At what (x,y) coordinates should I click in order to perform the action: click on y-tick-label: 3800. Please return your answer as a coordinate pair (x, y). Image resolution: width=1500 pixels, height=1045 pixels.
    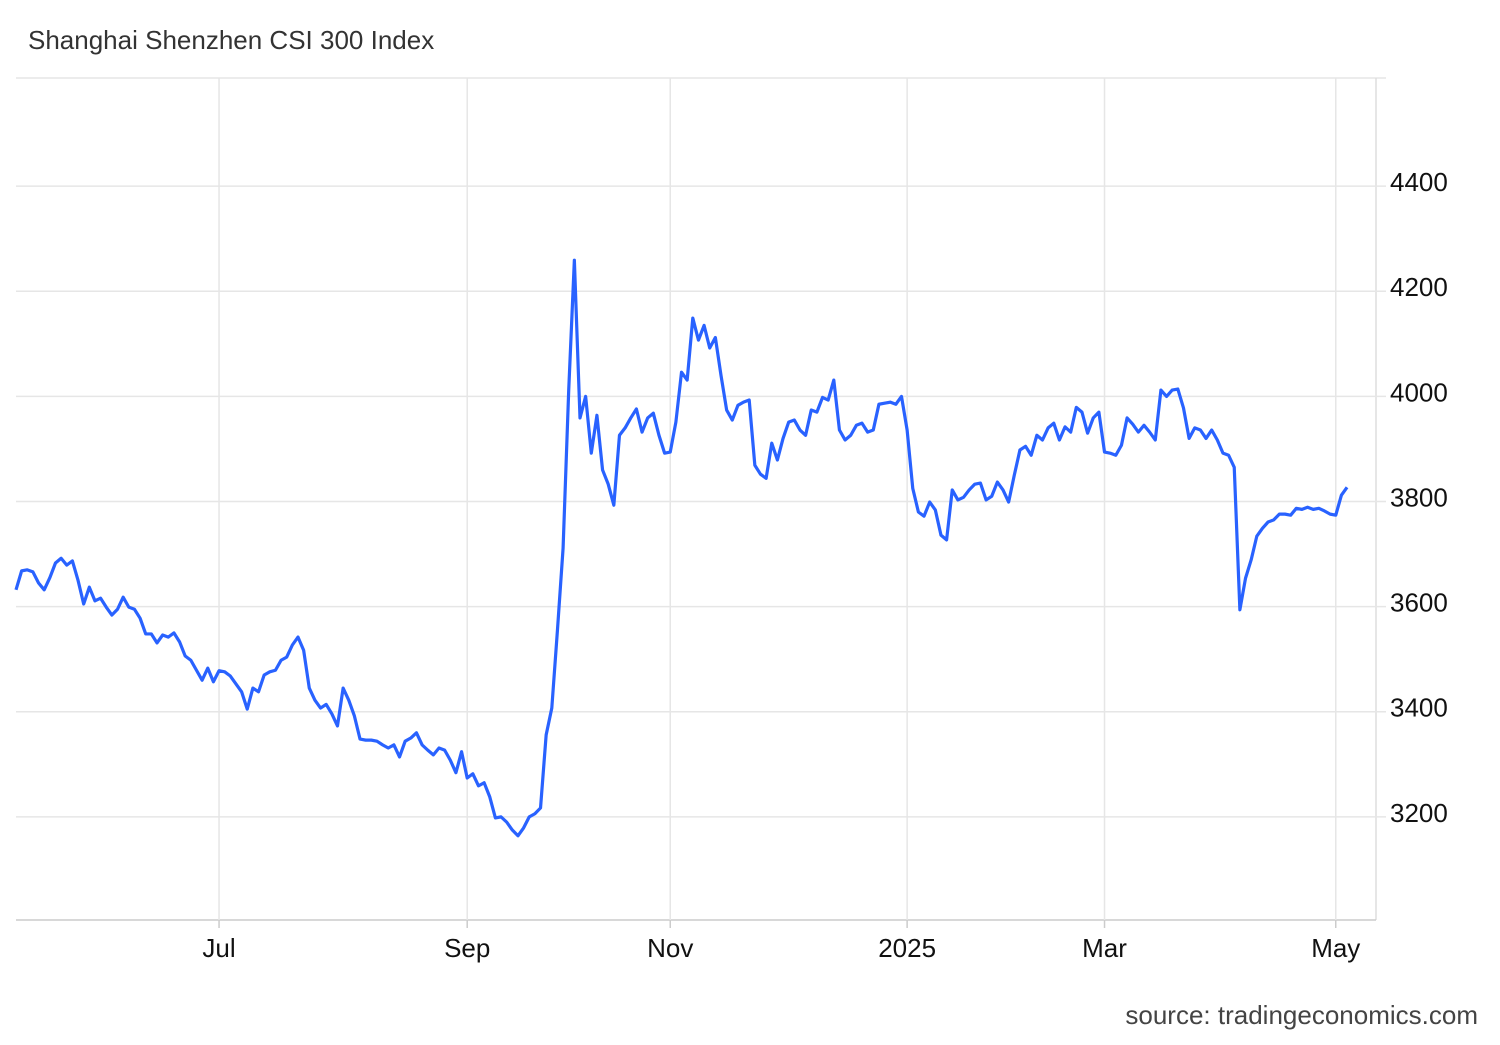
    Looking at the image, I should click on (1419, 497).